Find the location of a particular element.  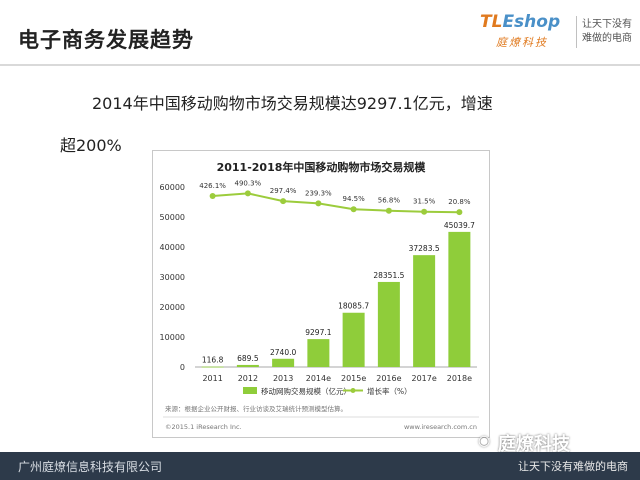

bar-value-label: 45039.7 is located at coordinates (459, 225).